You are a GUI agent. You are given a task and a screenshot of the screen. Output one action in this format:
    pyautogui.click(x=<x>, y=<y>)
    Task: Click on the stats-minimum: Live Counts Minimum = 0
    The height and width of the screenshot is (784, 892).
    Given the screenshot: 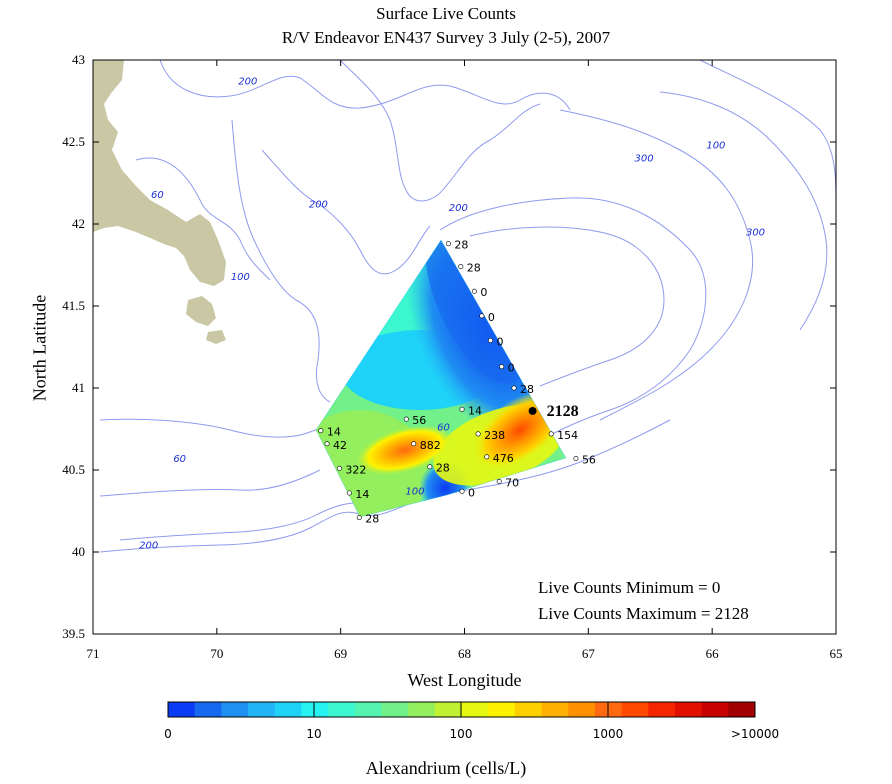 What is the action you would take?
    pyautogui.click(x=629, y=587)
    